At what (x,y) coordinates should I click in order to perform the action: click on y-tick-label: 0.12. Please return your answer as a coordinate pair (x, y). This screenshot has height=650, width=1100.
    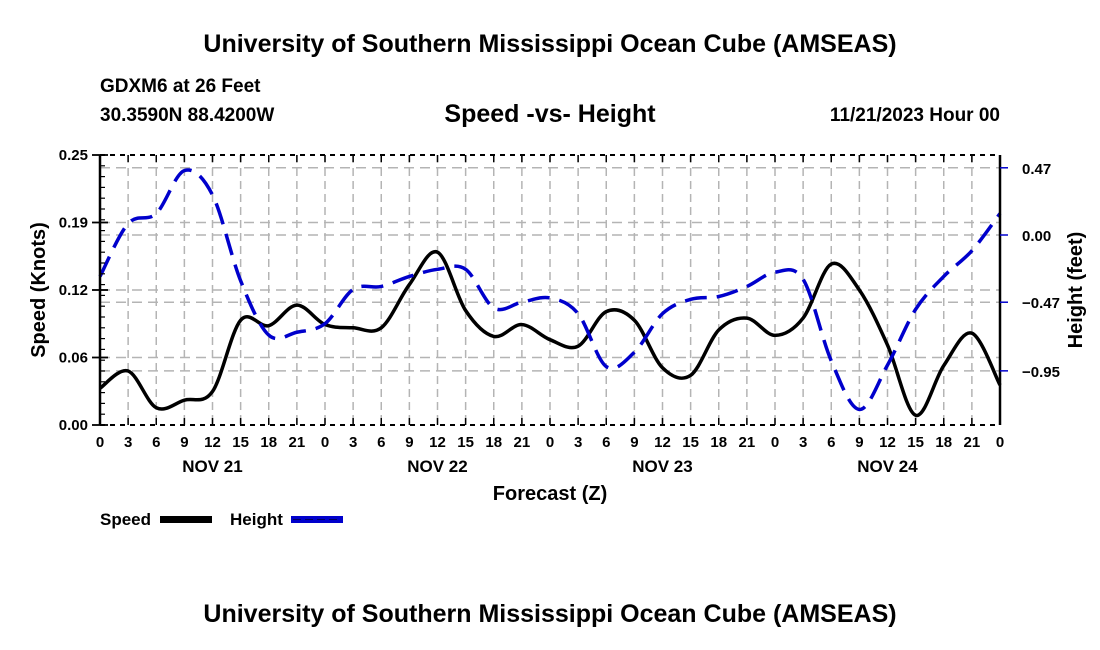
    Looking at the image, I should click on (73, 290).